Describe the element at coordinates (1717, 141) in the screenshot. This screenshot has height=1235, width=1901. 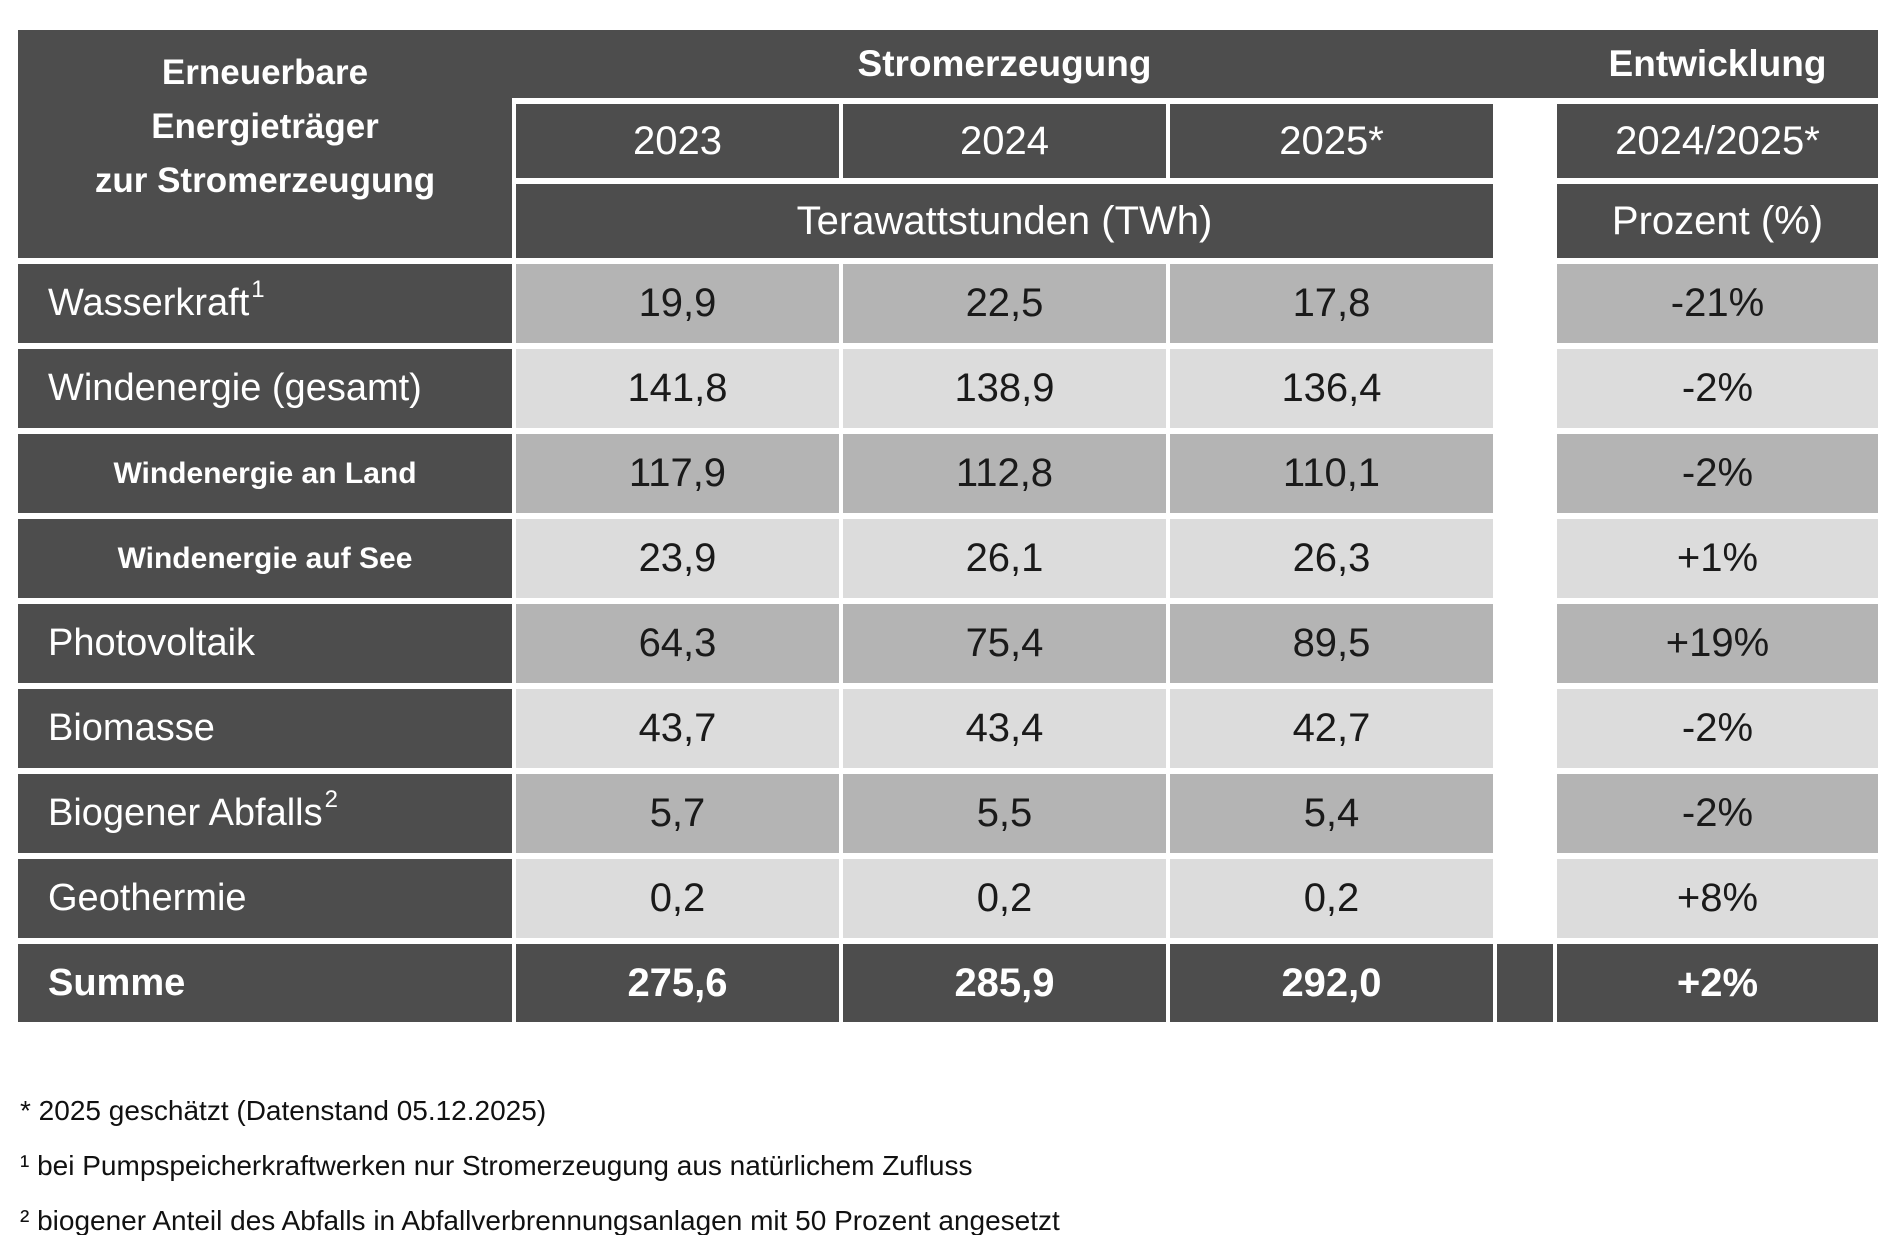
I see `col-header-2024-2025: 2024/2025*` at that location.